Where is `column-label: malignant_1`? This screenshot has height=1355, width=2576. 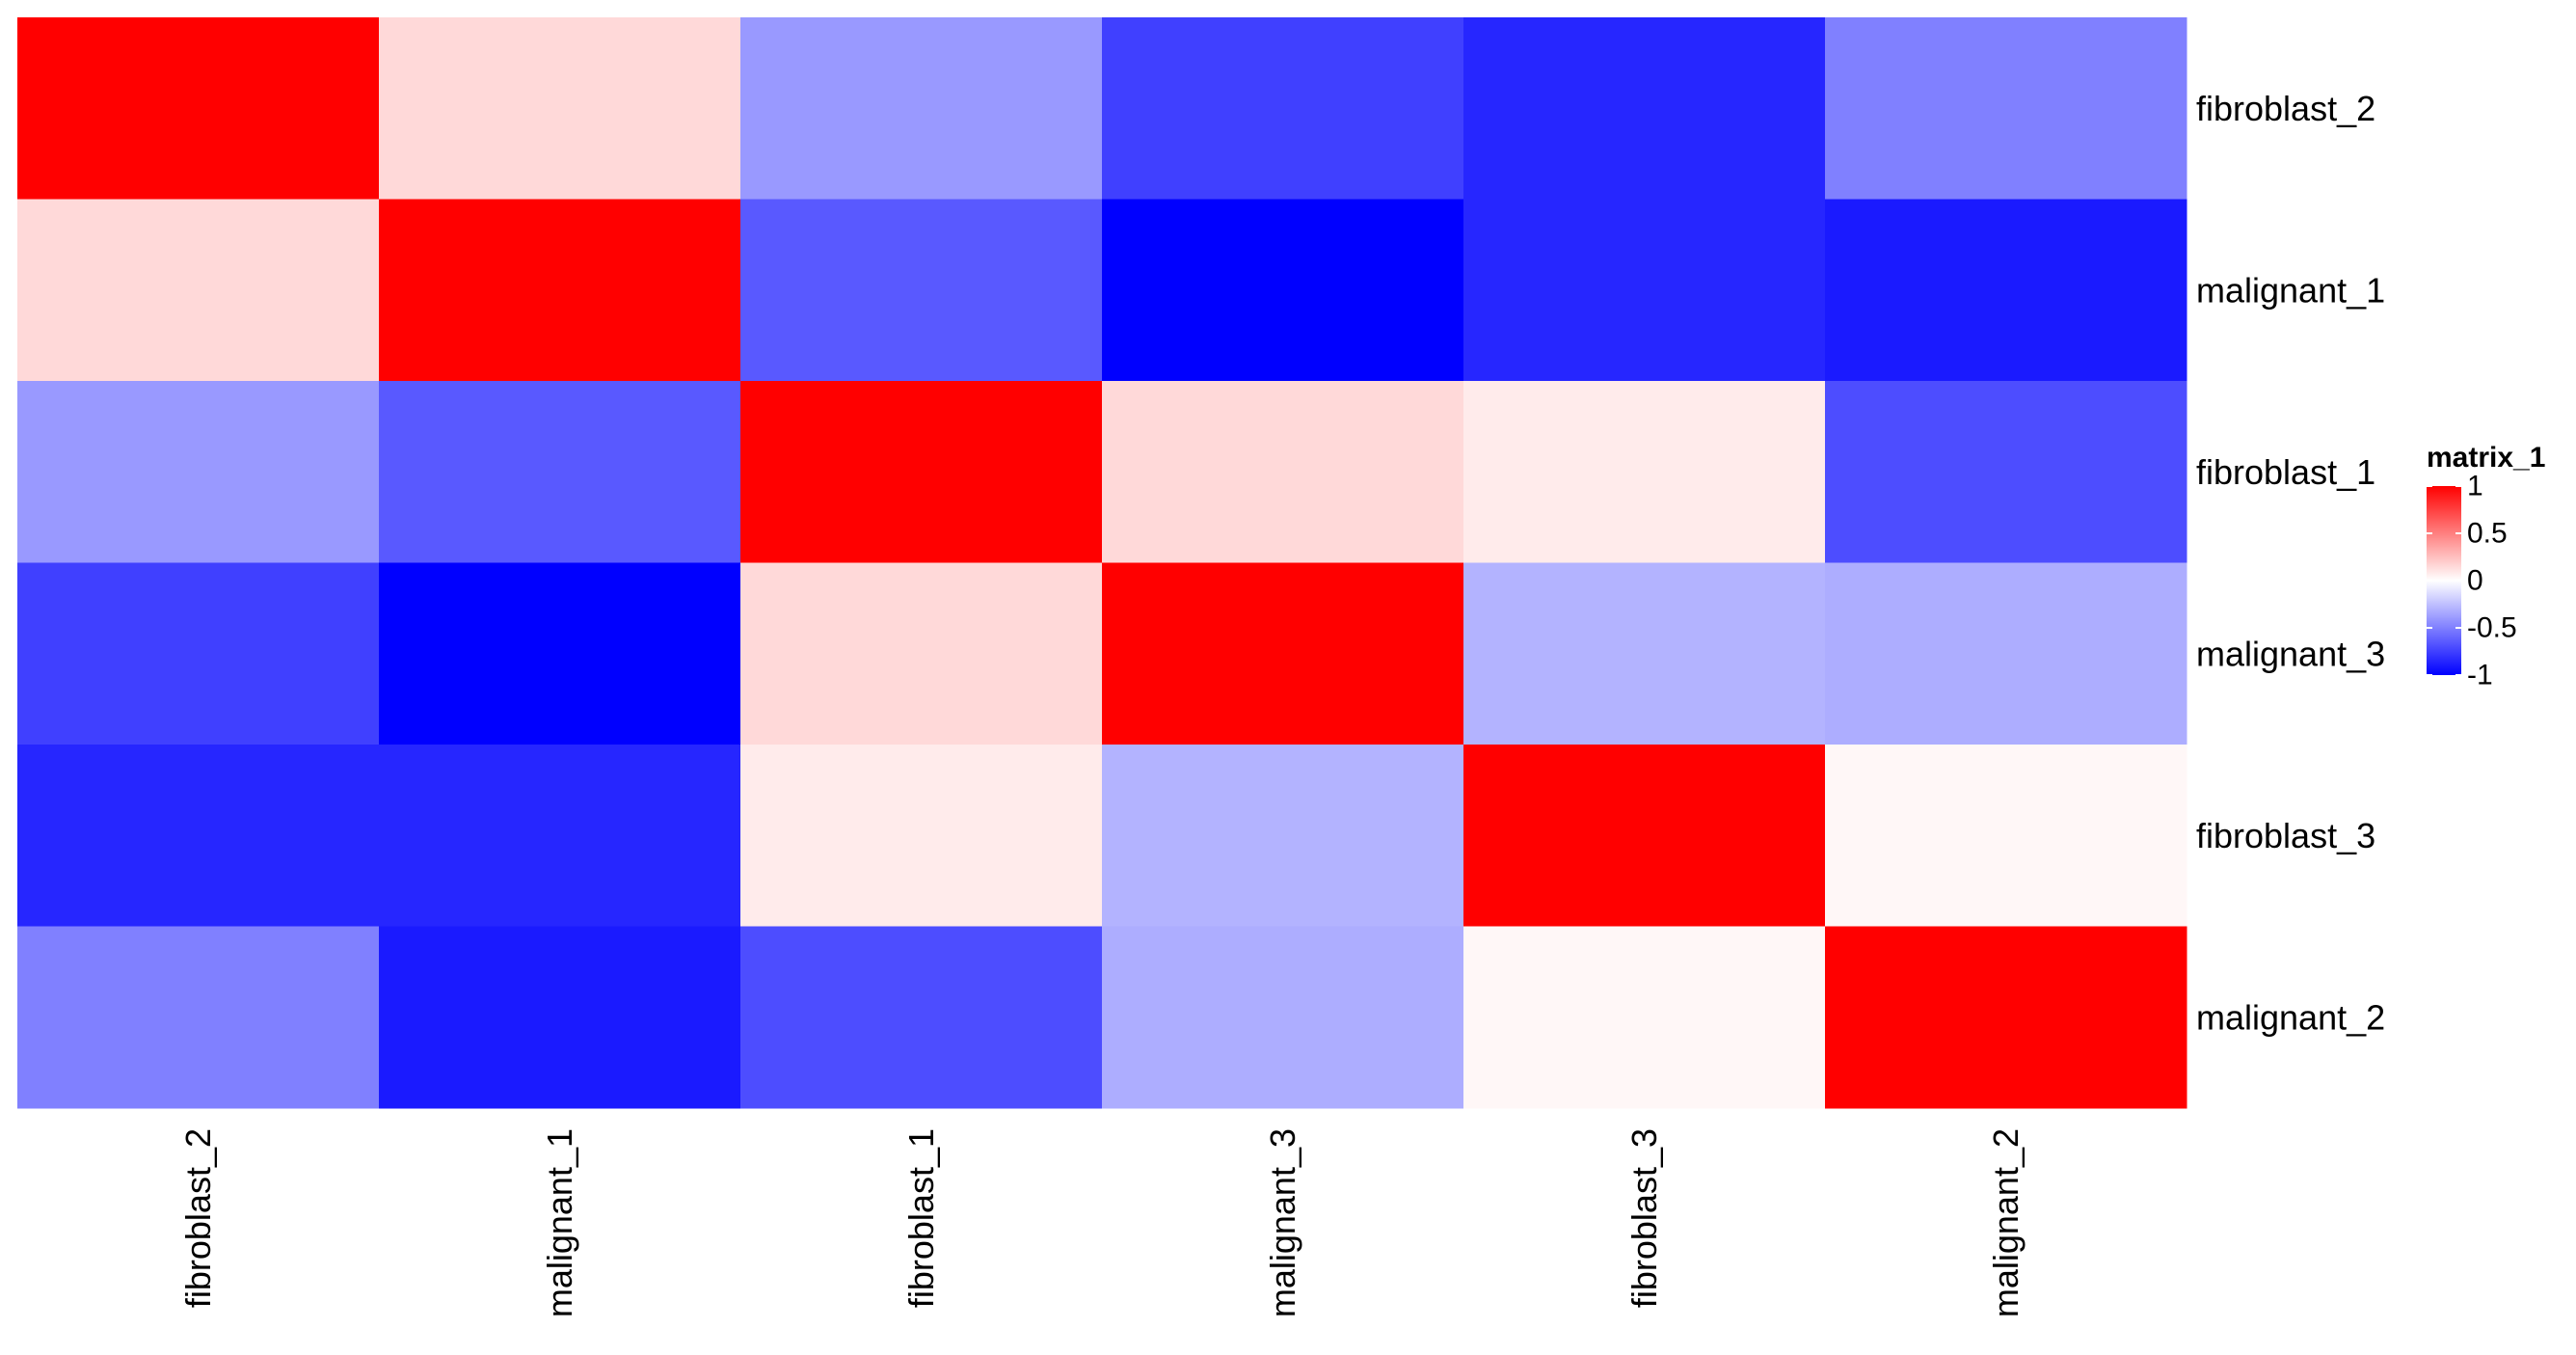
column-label: malignant_1 is located at coordinates (560, 1222).